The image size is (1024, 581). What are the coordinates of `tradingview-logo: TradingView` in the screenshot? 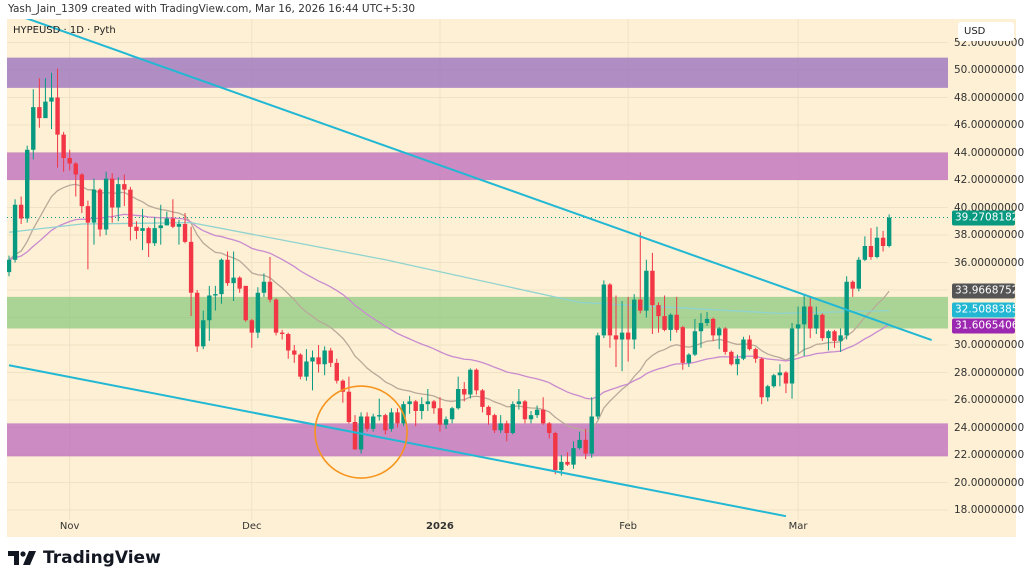 It's located at (84, 558).